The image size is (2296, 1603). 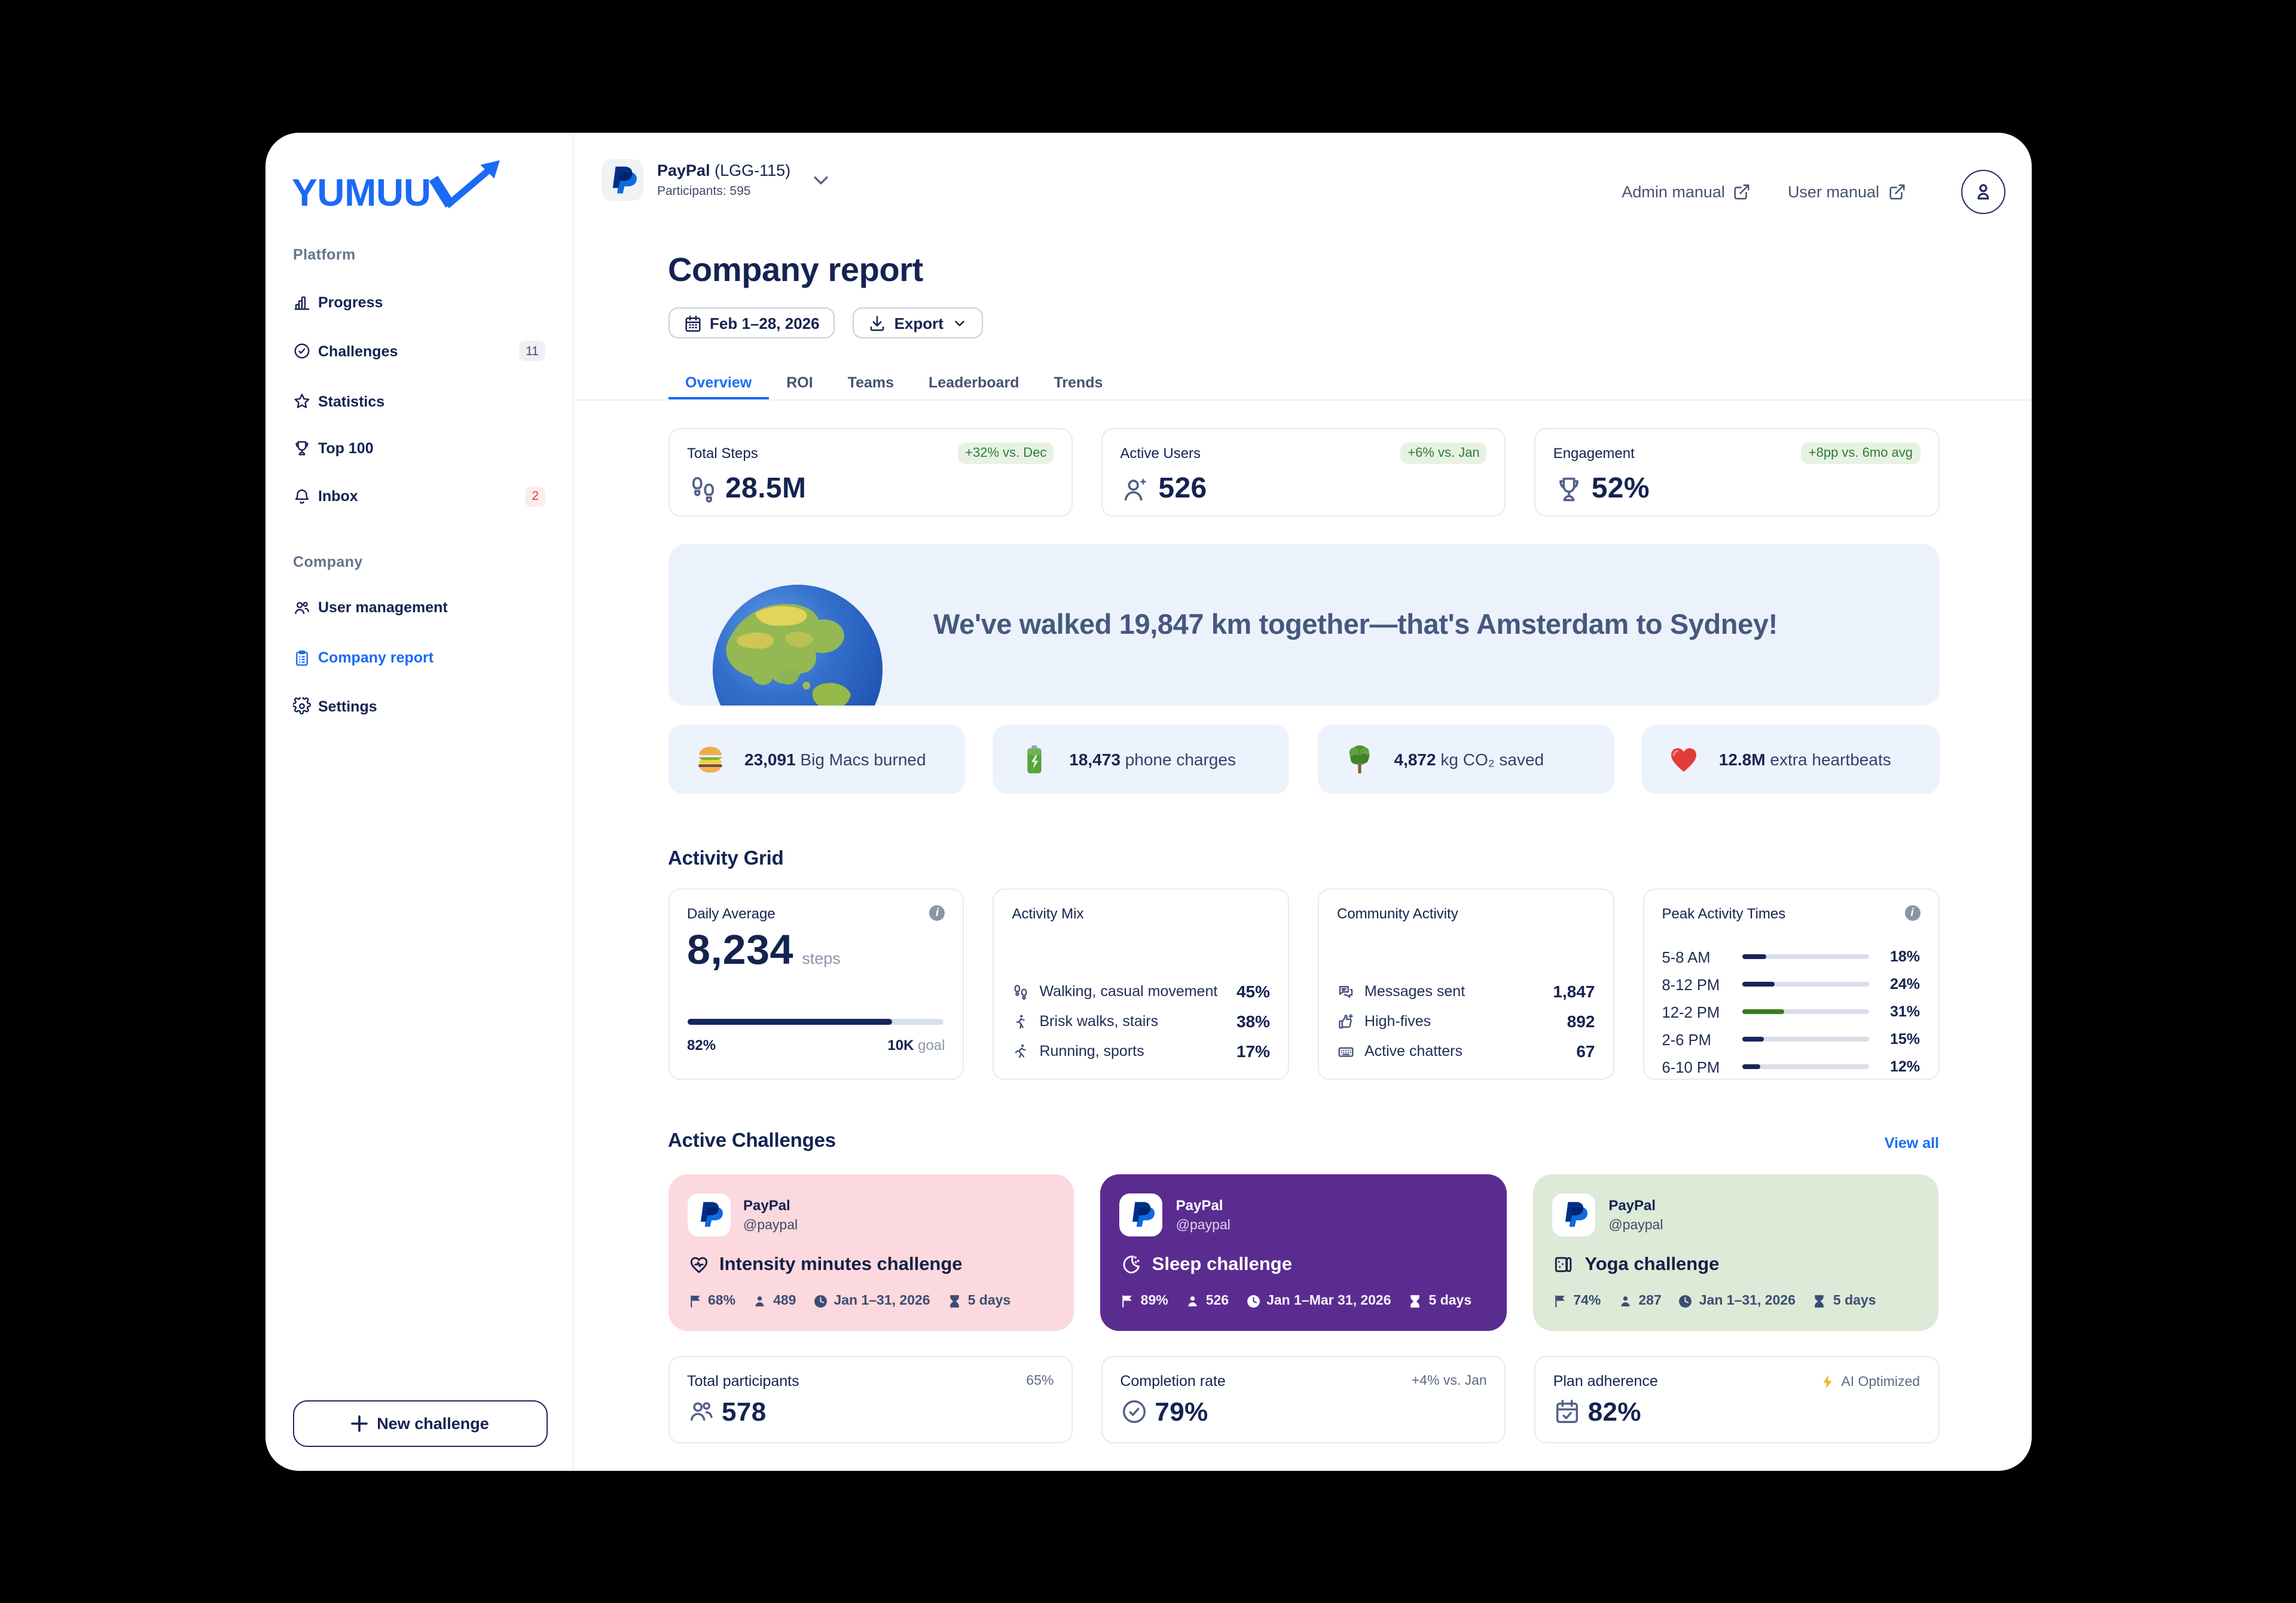 What do you see at coordinates (361, 191) in the screenshot?
I see `svg-text: YUMUU` at bounding box center [361, 191].